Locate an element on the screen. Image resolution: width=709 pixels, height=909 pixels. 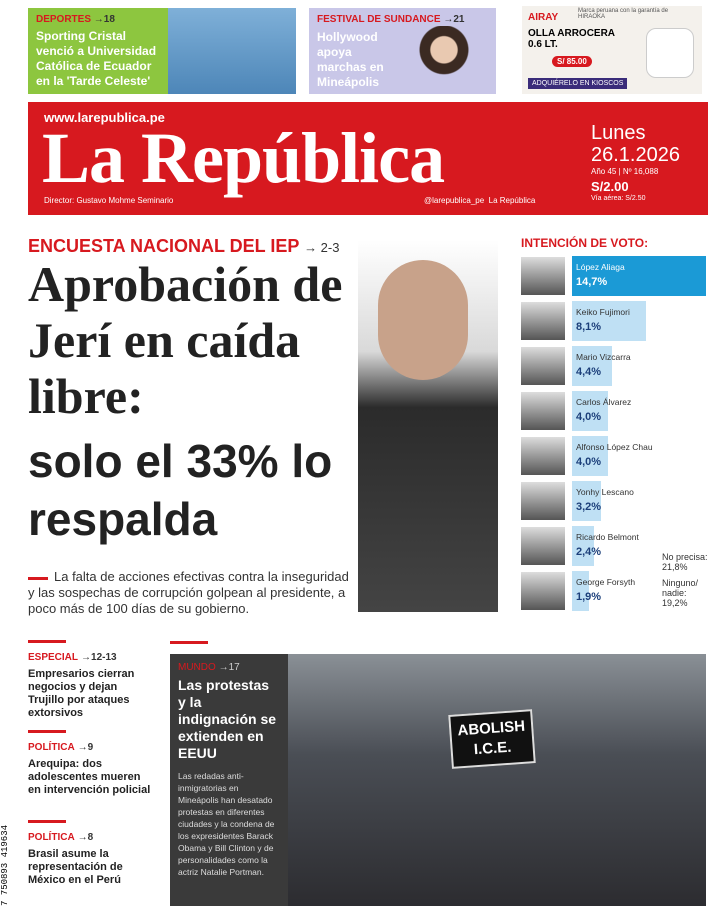
candidate-name: López Aliaga is located at coordinates (600, 267).